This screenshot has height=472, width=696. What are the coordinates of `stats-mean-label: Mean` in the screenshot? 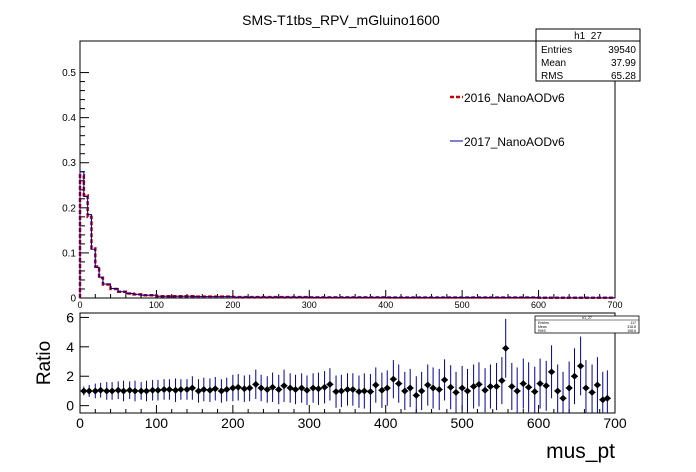 It's located at (553, 63).